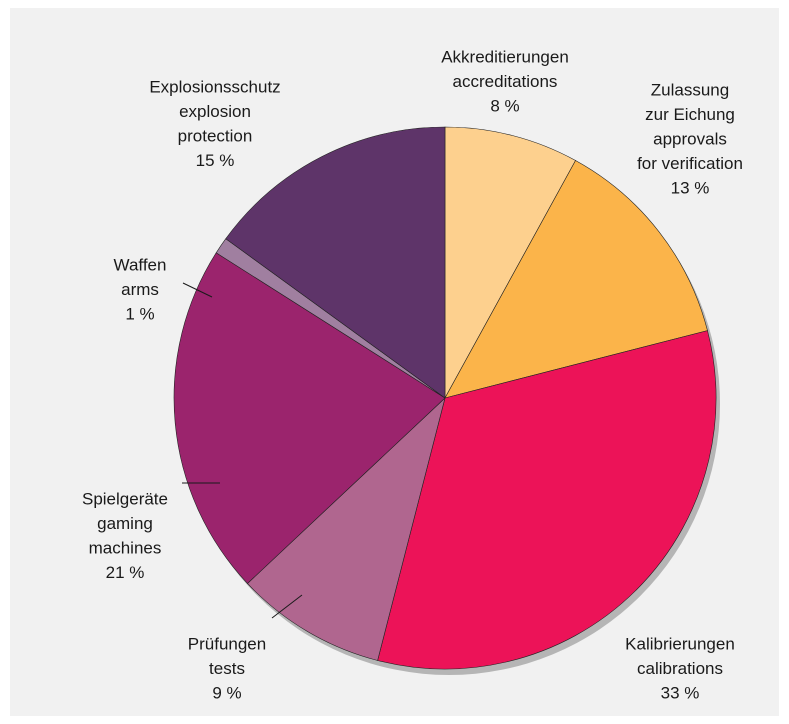  Describe the element at coordinates (215, 135) in the screenshot. I see `slice-label: protection` at that location.